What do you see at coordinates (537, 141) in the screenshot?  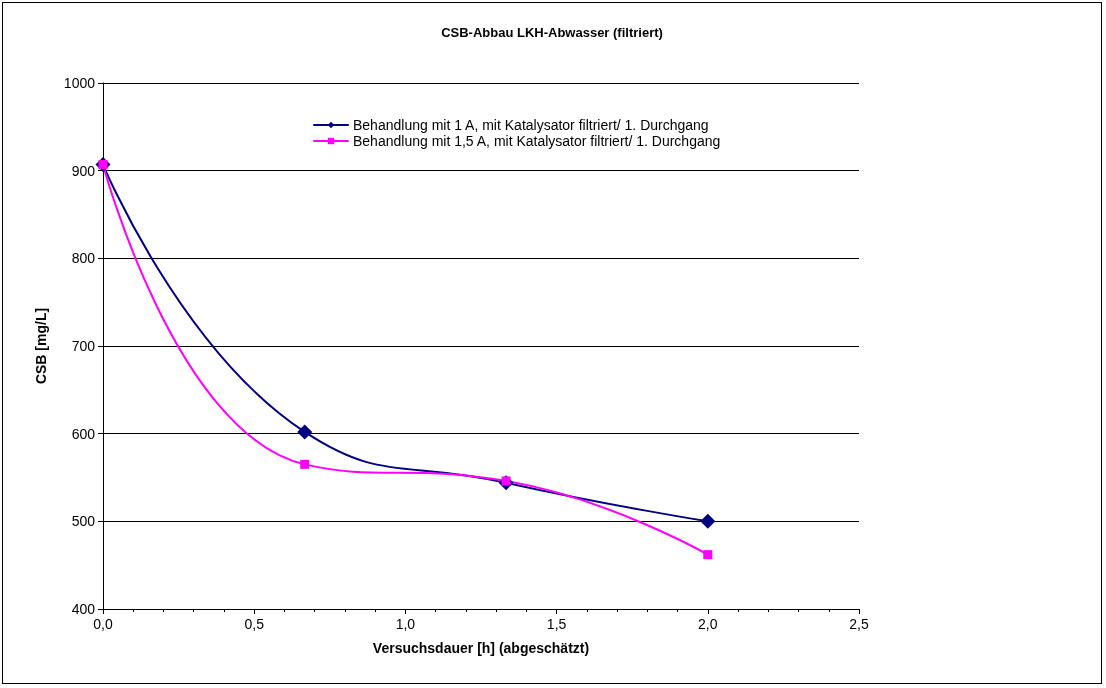 I see `legend-label: Behandlung mit 1,5 A, mit Katalysator filtriert/ 1. Durchgang` at bounding box center [537, 141].